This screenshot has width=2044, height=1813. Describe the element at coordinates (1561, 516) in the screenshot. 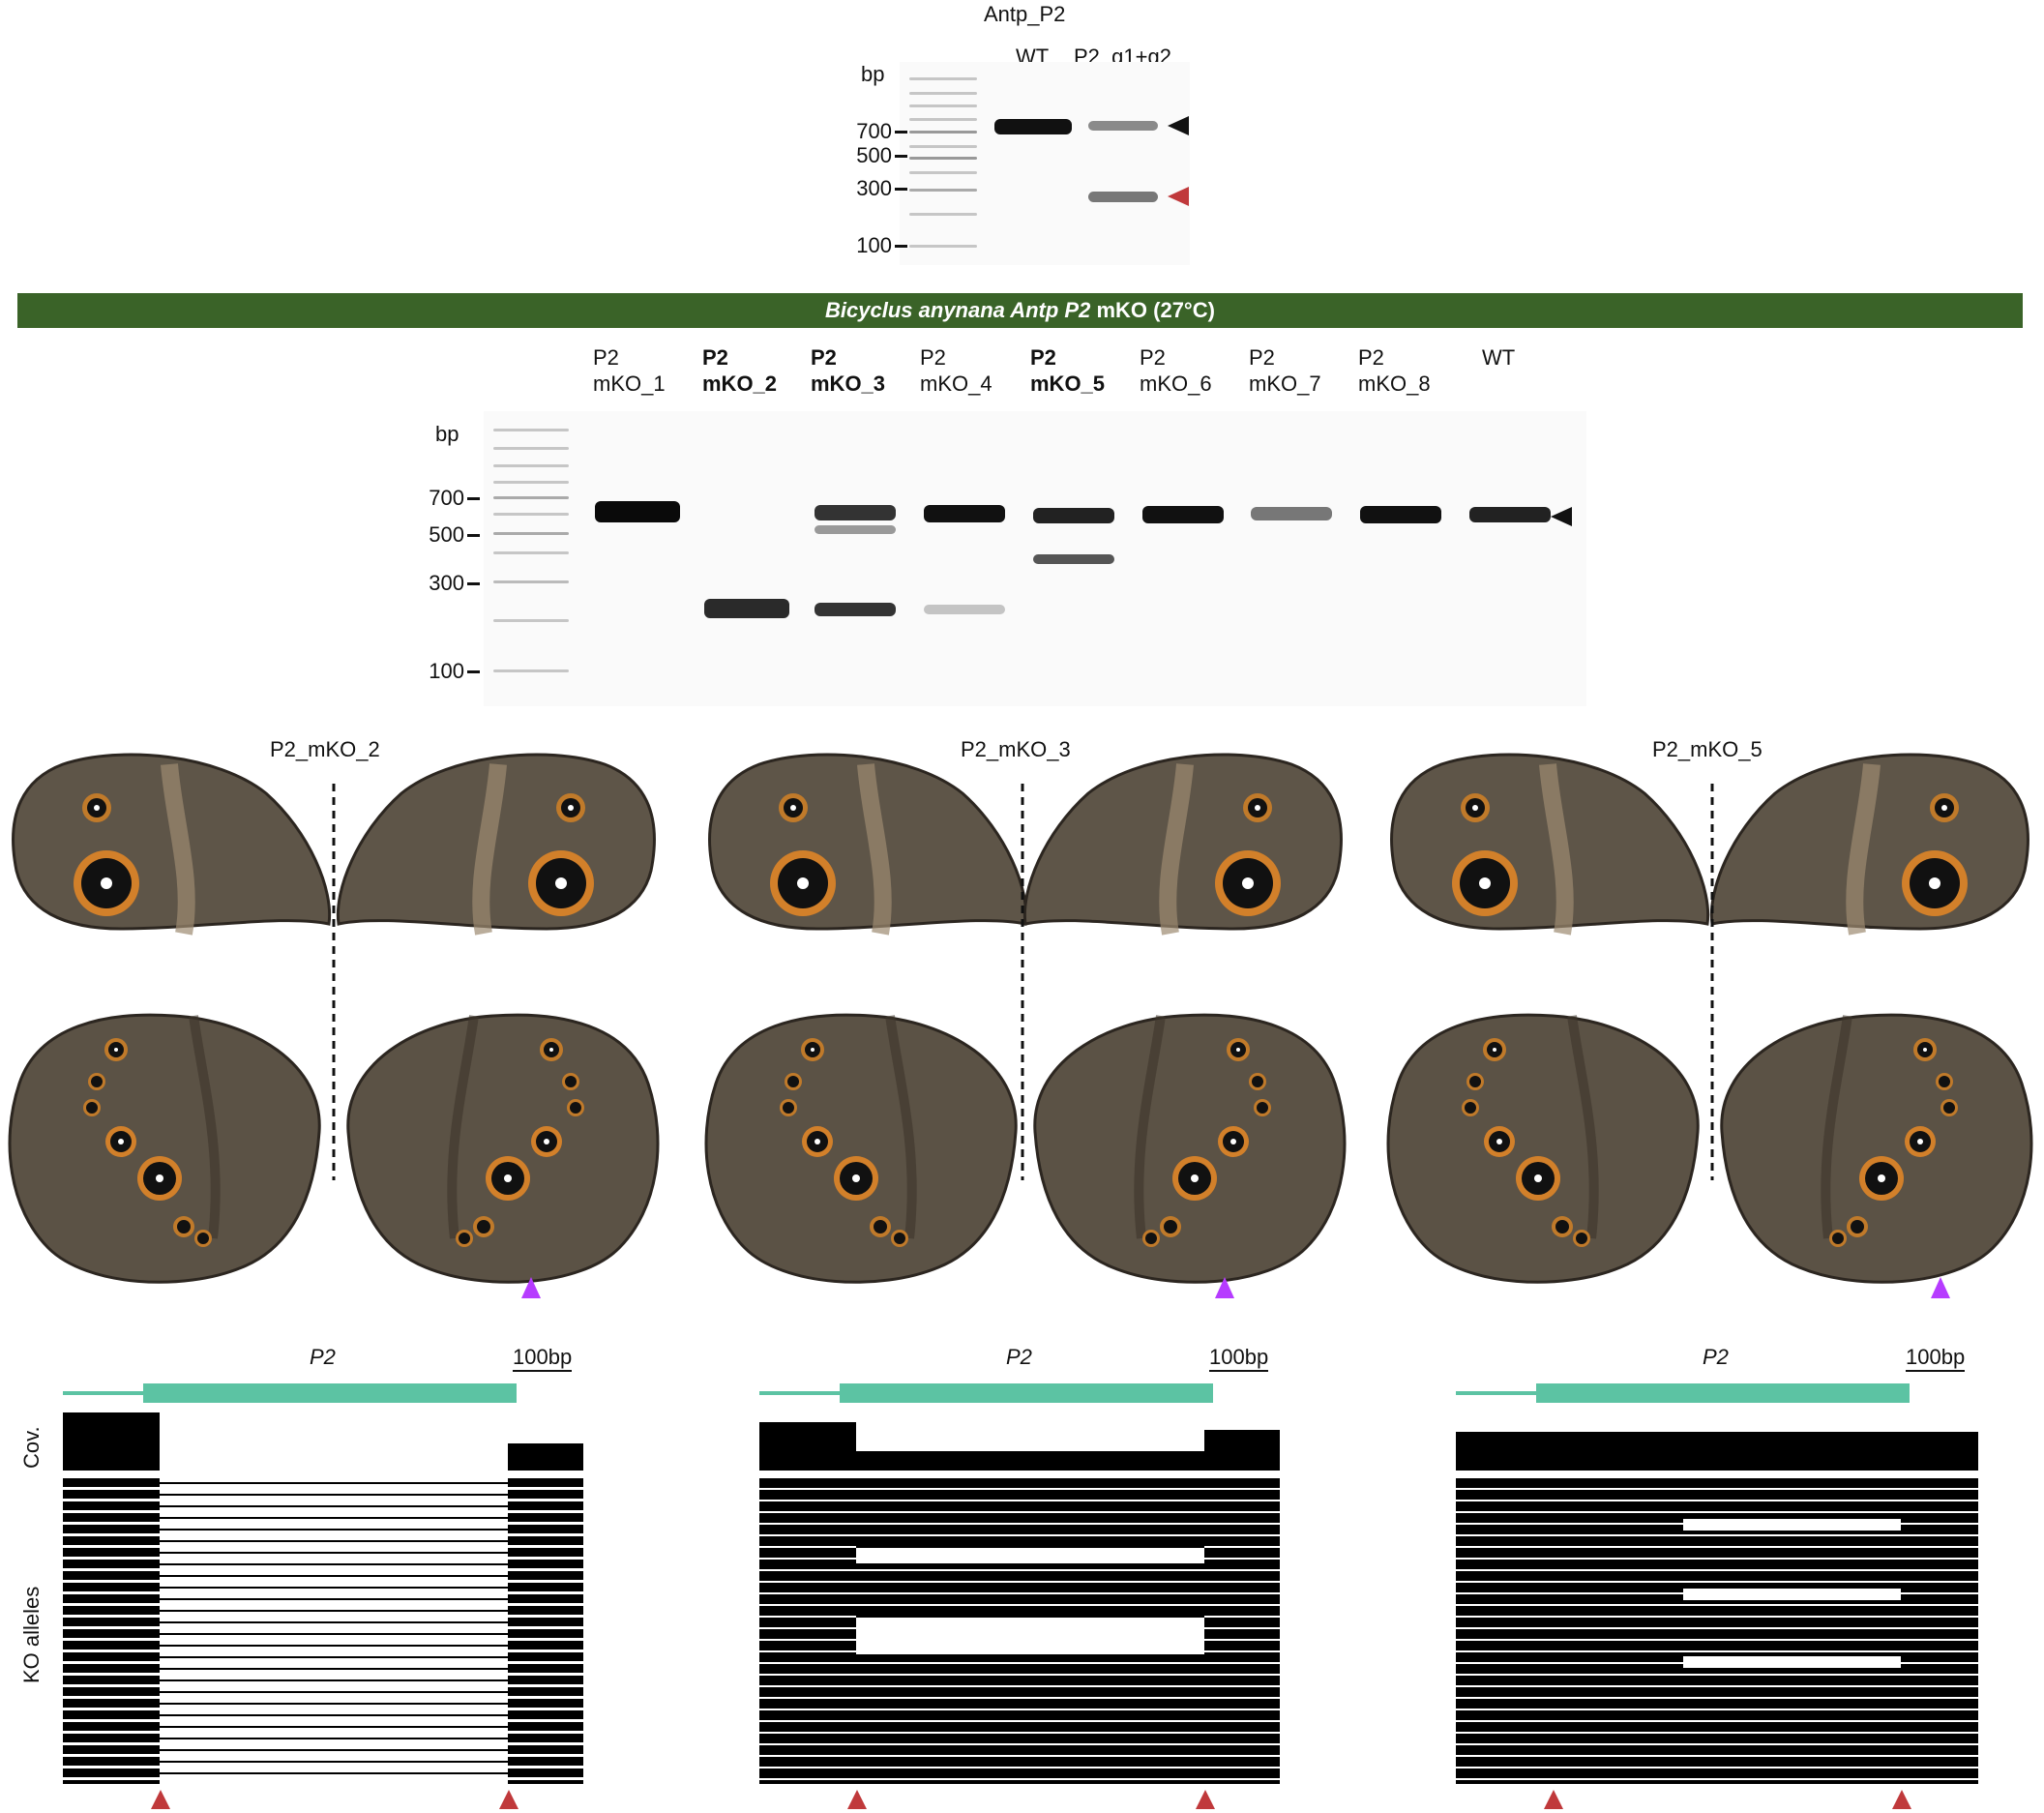

I see `gel2-wt-arrow-icon` at that location.